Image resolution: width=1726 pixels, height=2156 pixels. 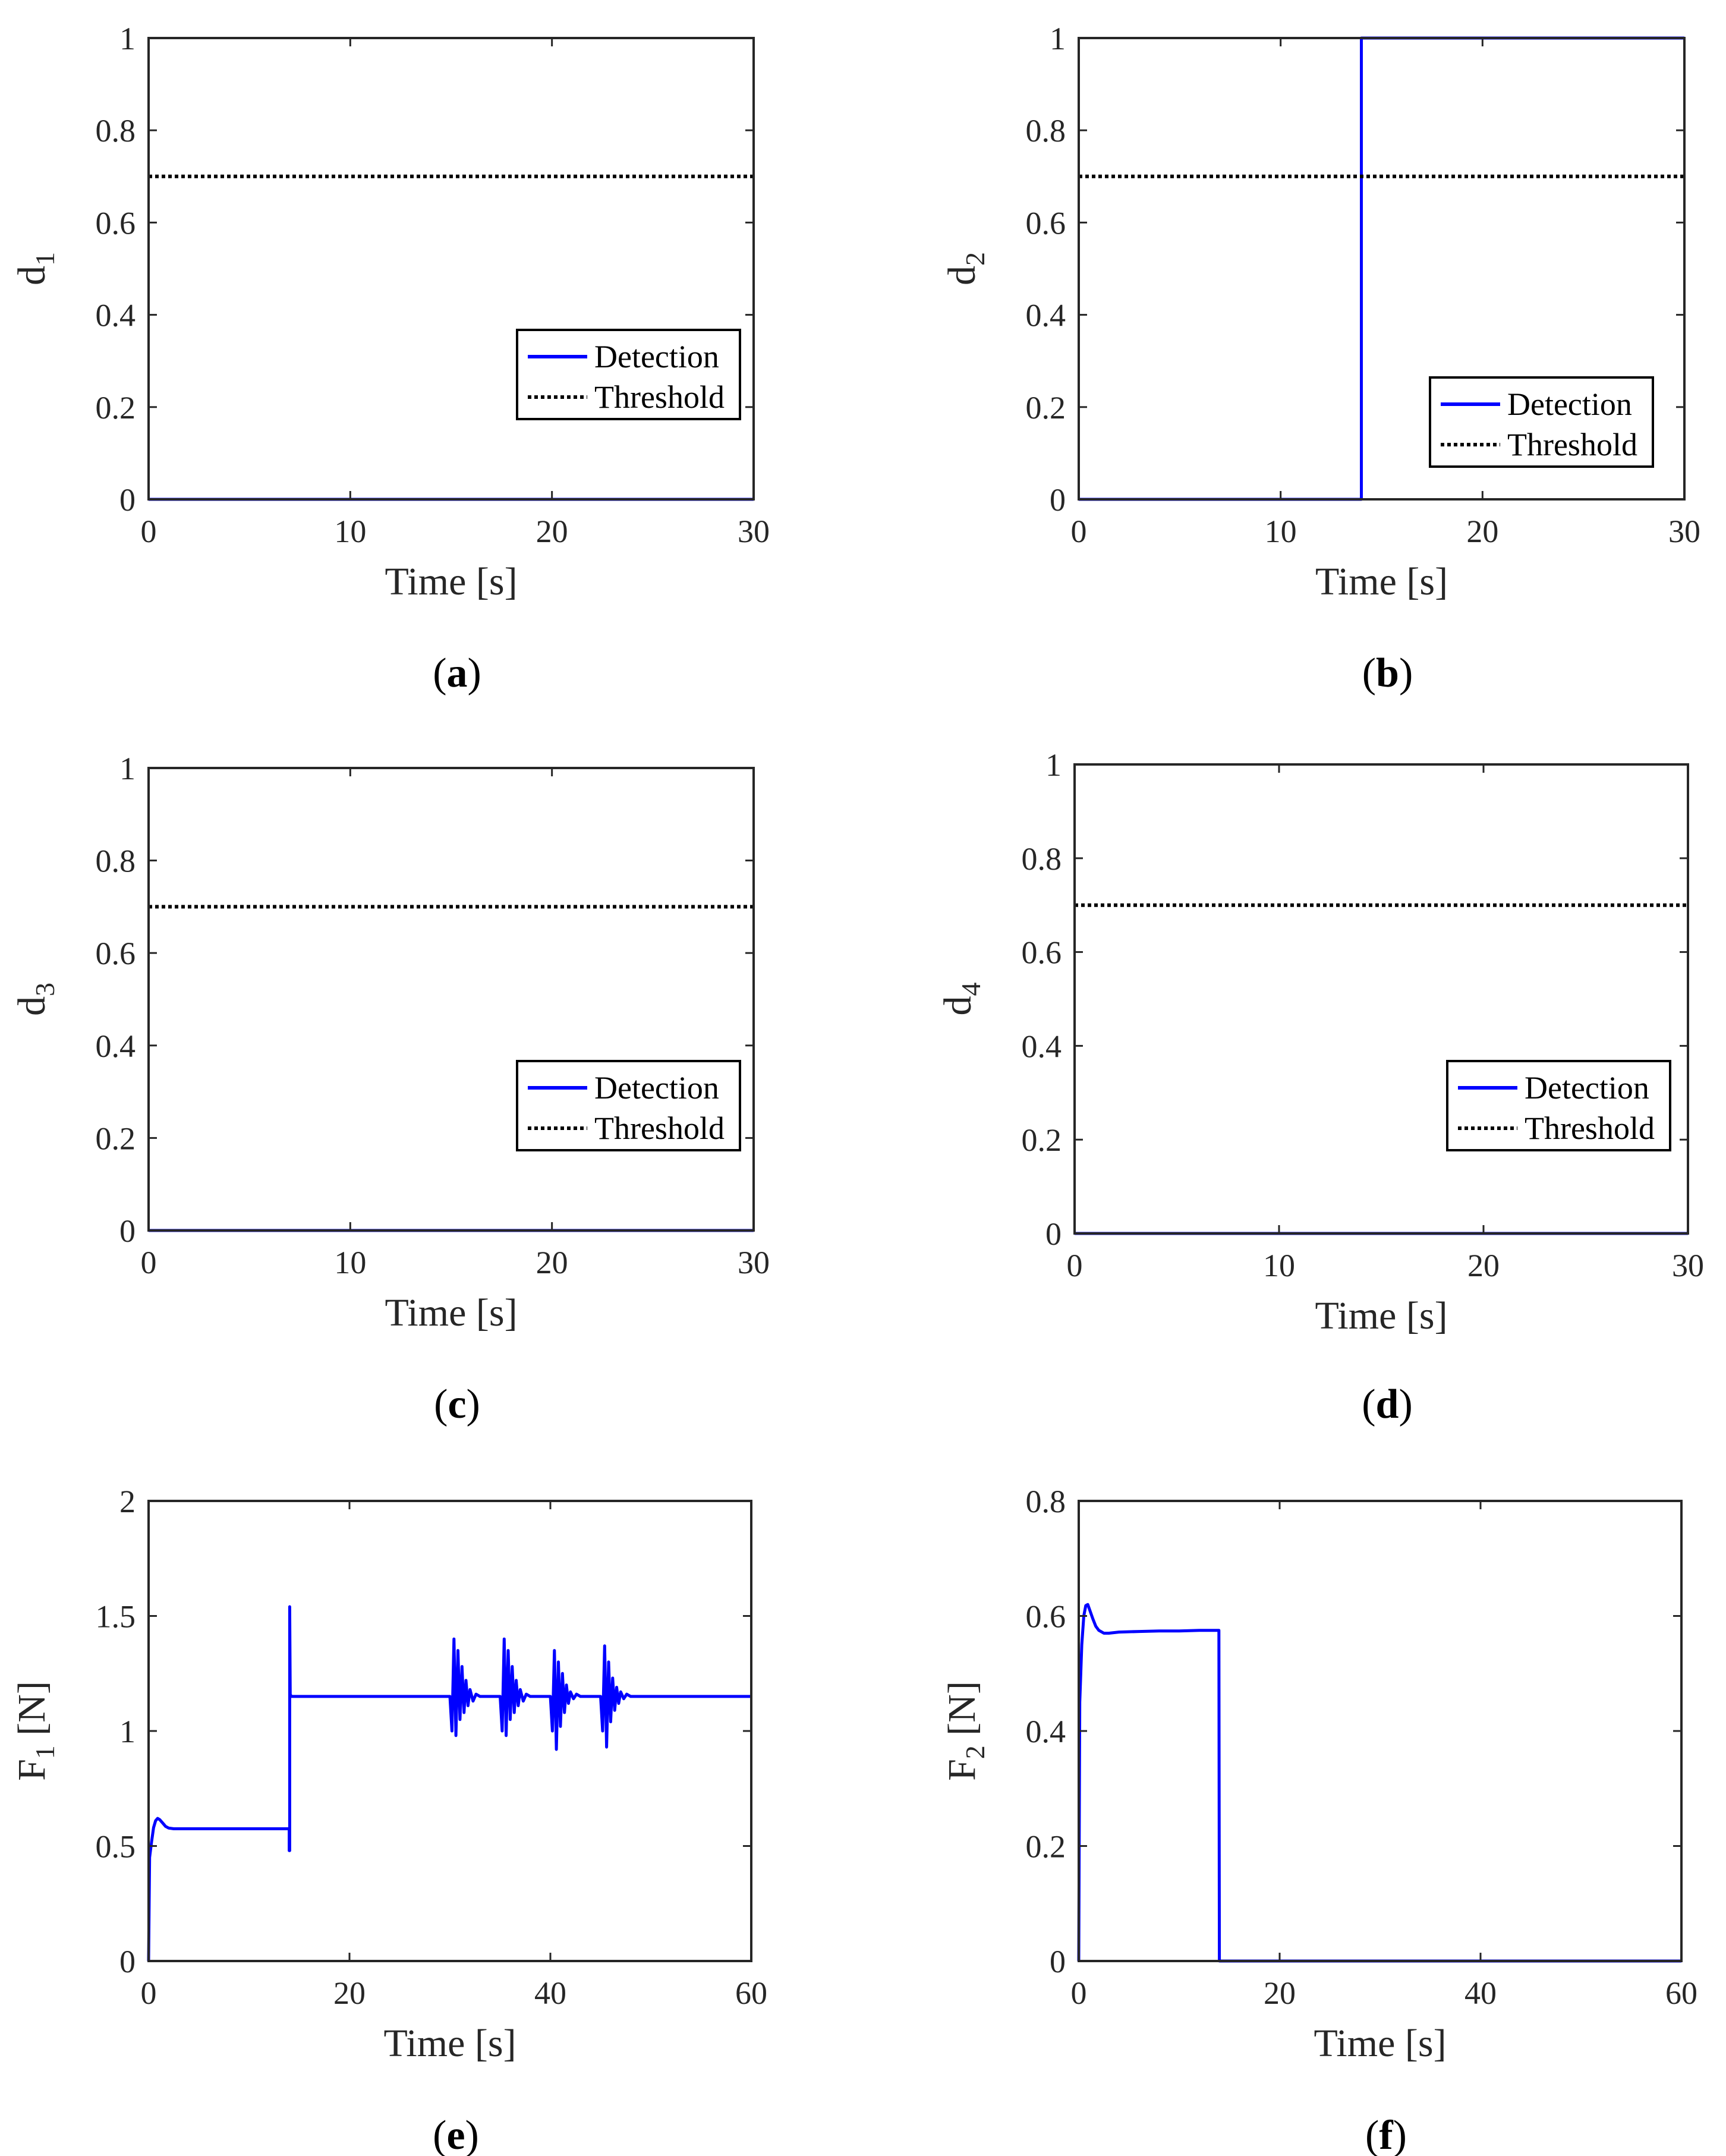 What do you see at coordinates (1388, 673) in the screenshot?
I see `panel-caption: (b)` at bounding box center [1388, 673].